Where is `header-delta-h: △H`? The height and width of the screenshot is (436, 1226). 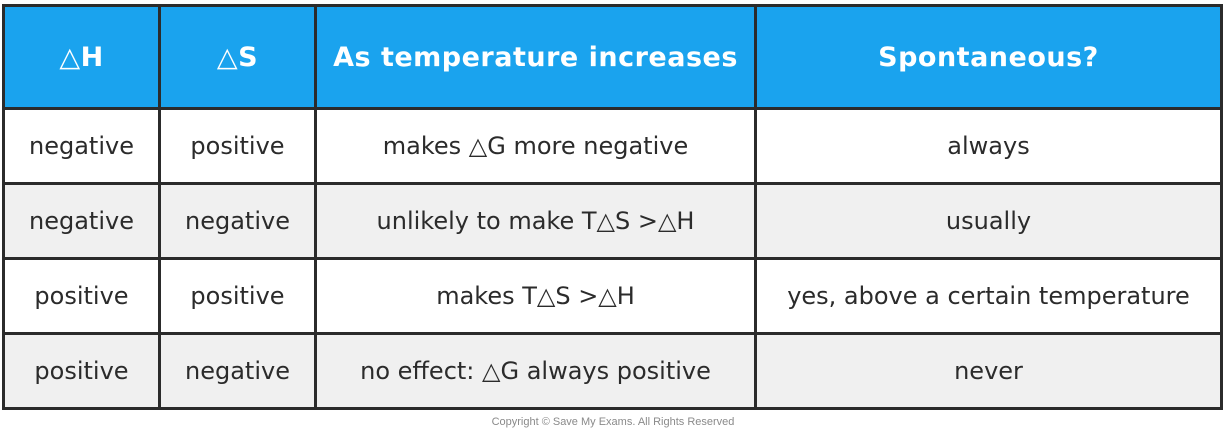 header-delta-h: △H is located at coordinates (81, 57).